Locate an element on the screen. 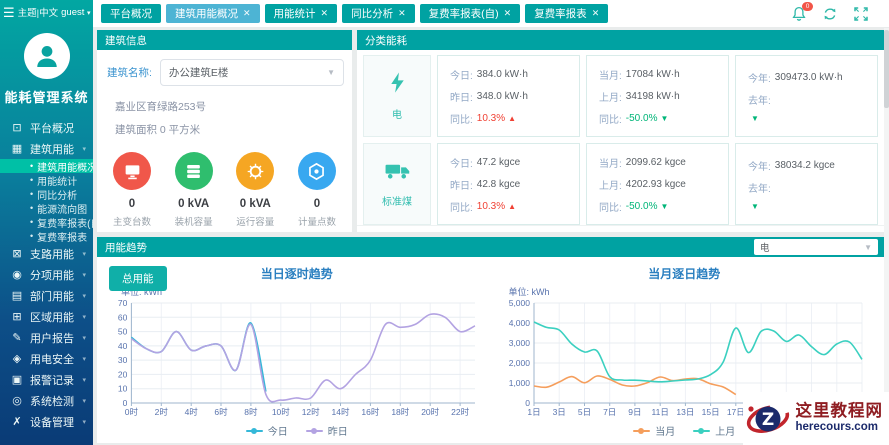 The width and height of the screenshot is (889, 445). energy-type-select: 电 ▼ is located at coordinates (816, 247).